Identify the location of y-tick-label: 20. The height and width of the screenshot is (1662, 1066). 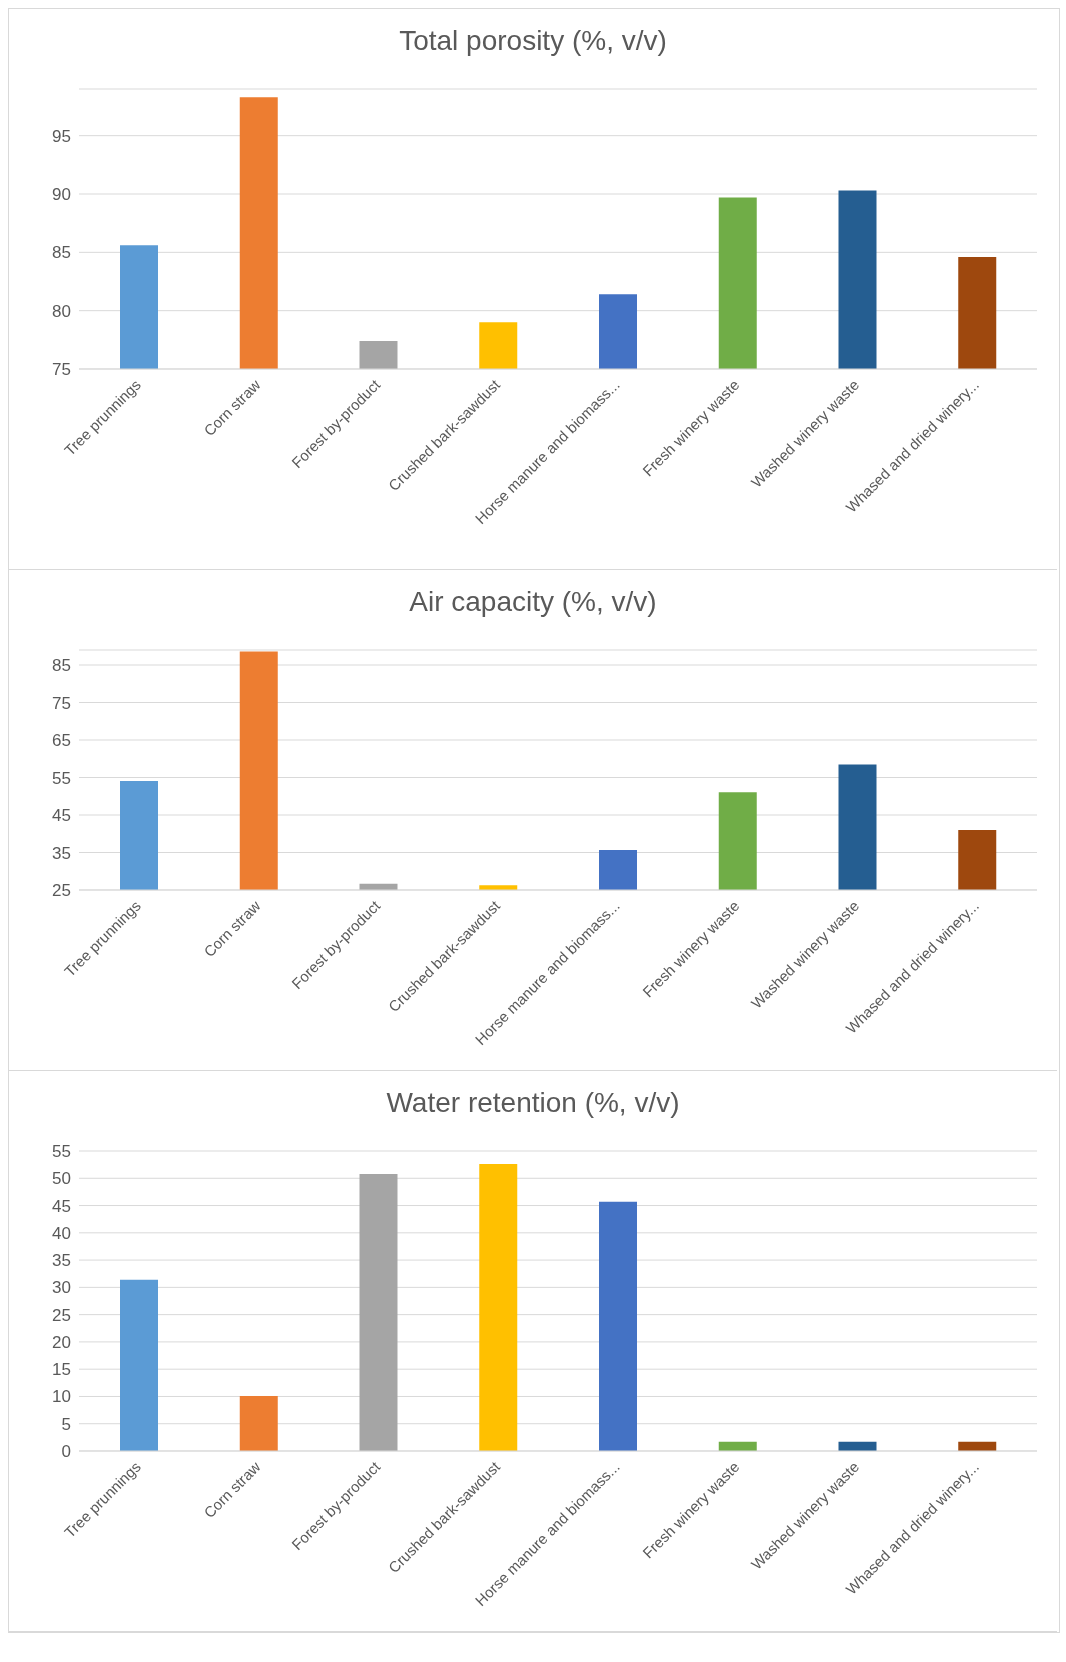
(61, 1342).